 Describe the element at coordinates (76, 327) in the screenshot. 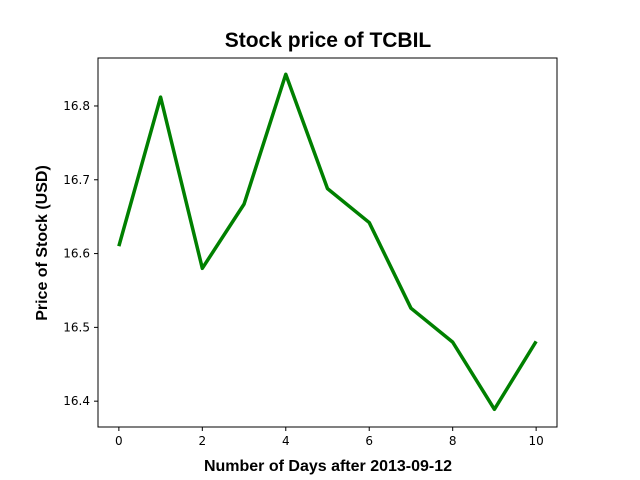

I see `y-tick-label: 16.5` at that location.